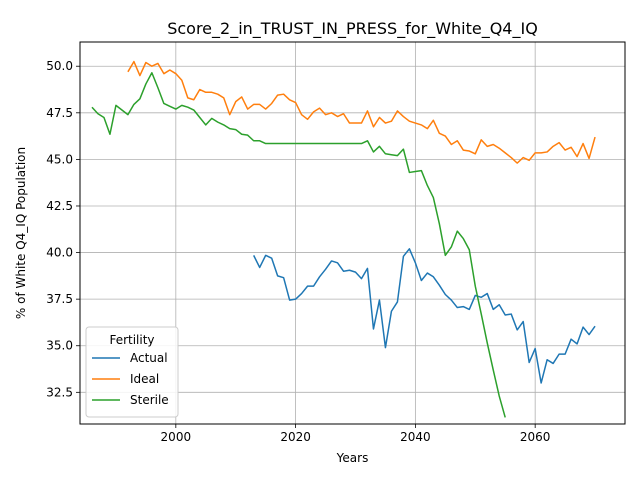 This screenshot has width=640, height=480. What do you see at coordinates (59, 346) in the screenshot?
I see `y-tick-label: 35.0` at bounding box center [59, 346].